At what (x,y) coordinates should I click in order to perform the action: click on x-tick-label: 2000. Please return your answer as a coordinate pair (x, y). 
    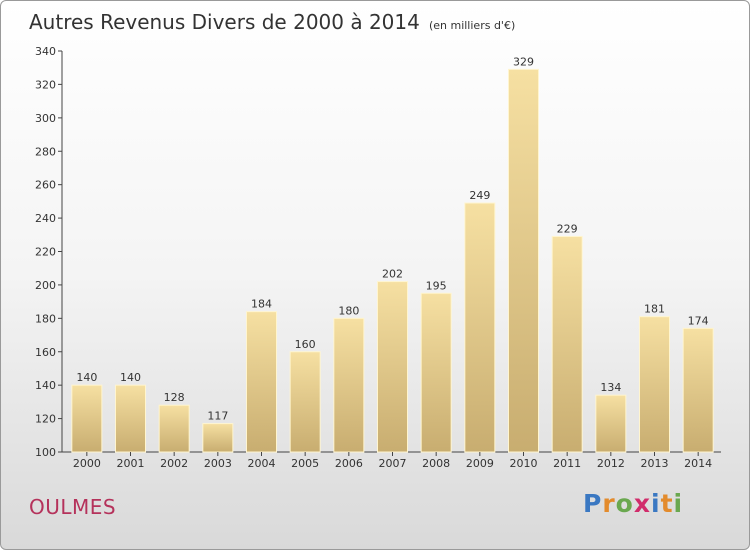
    Looking at the image, I should click on (87, 463).